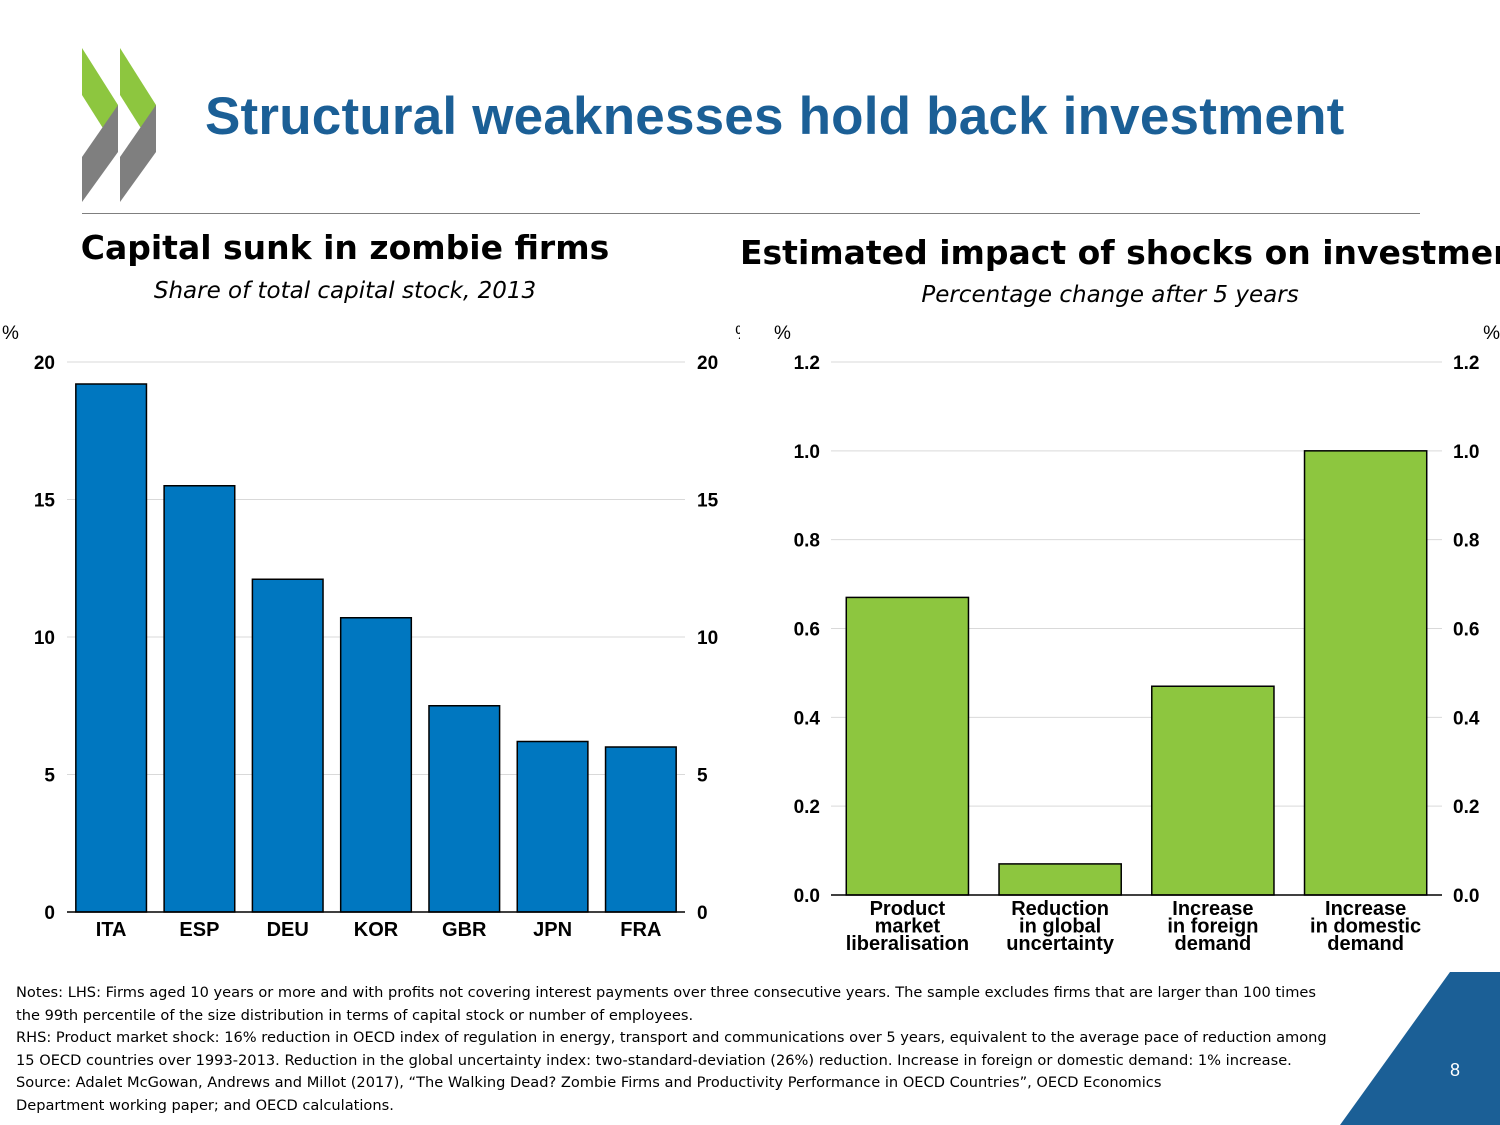 The image size is (1500, 1125). I want to click on left-chart-subtitle: Share of total capital stock, 2013, so click(345, 291).